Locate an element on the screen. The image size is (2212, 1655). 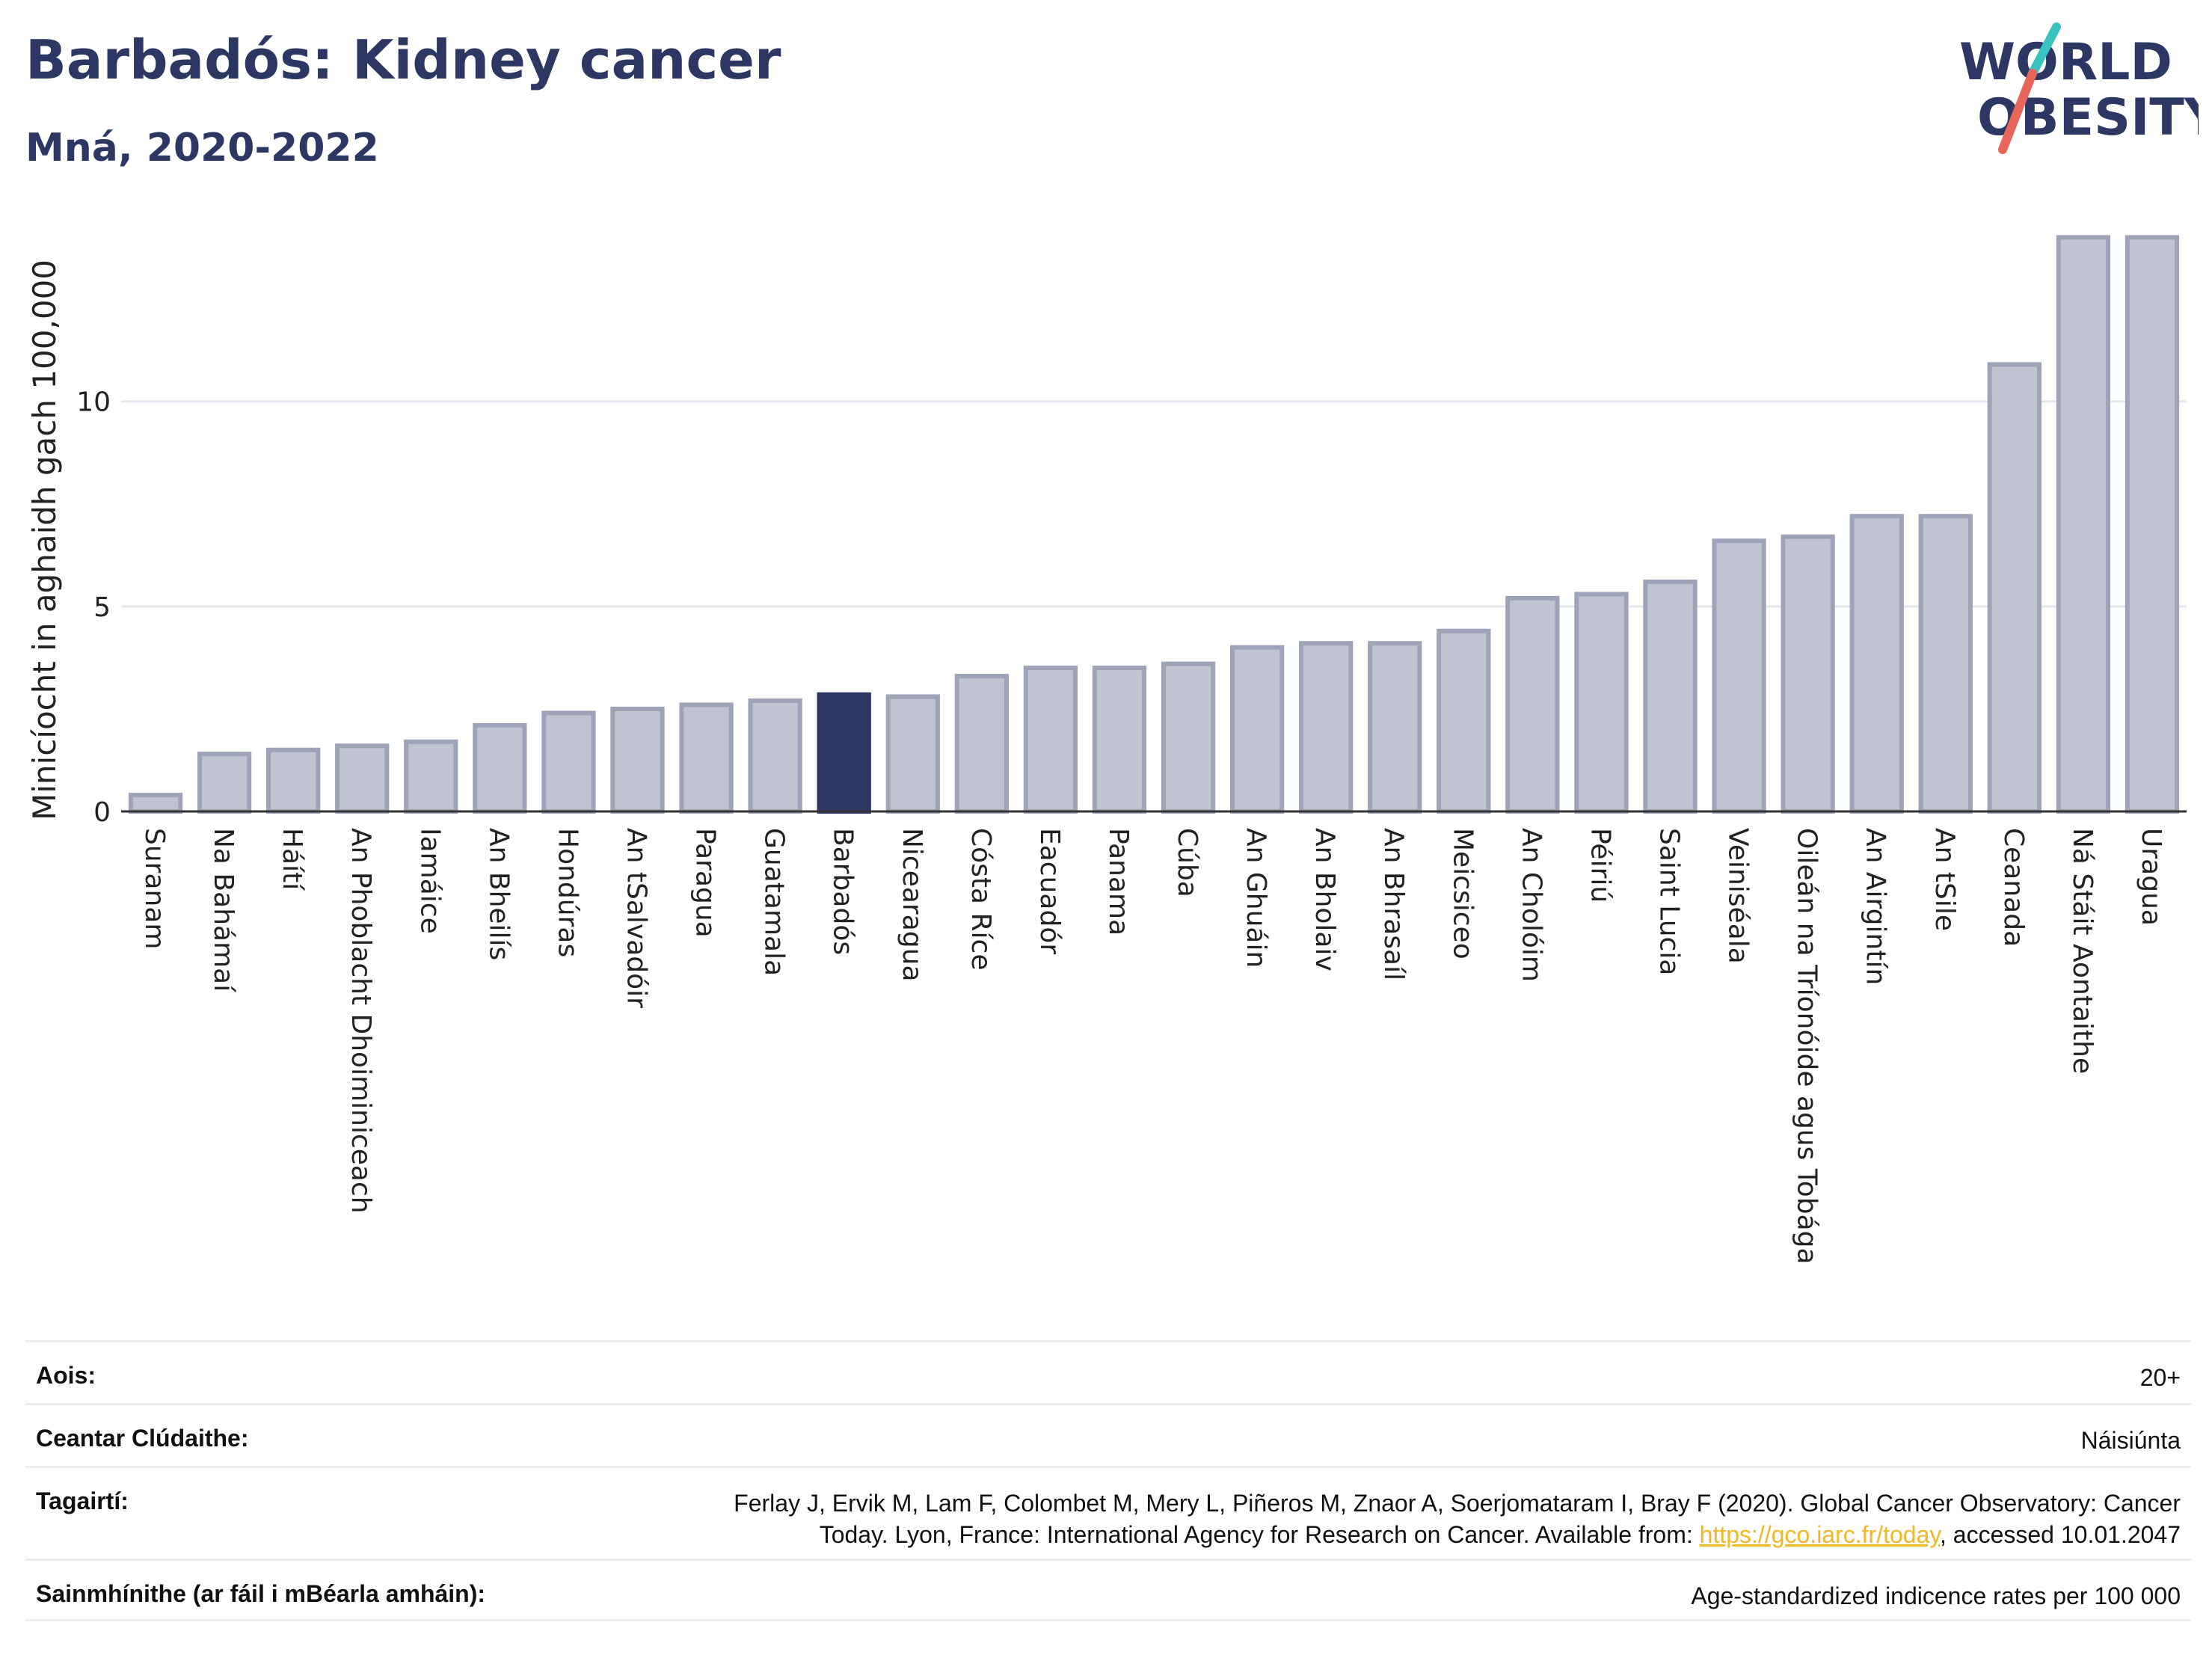
x-tick-label: Cósta Ríce is located at coordinates (980, 899).